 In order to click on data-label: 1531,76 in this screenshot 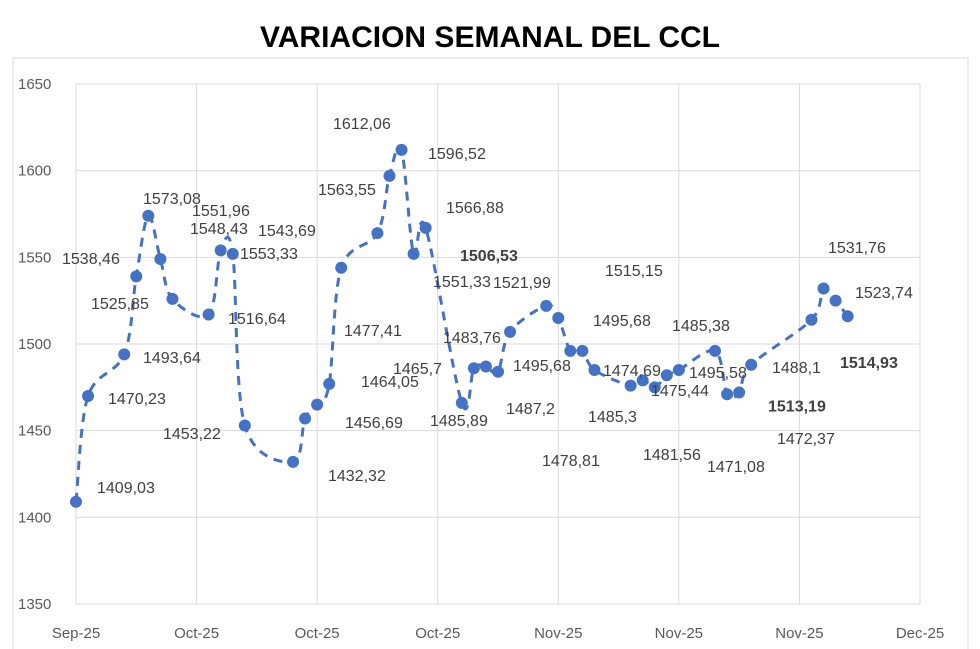, I will do `click(857, 248)`.